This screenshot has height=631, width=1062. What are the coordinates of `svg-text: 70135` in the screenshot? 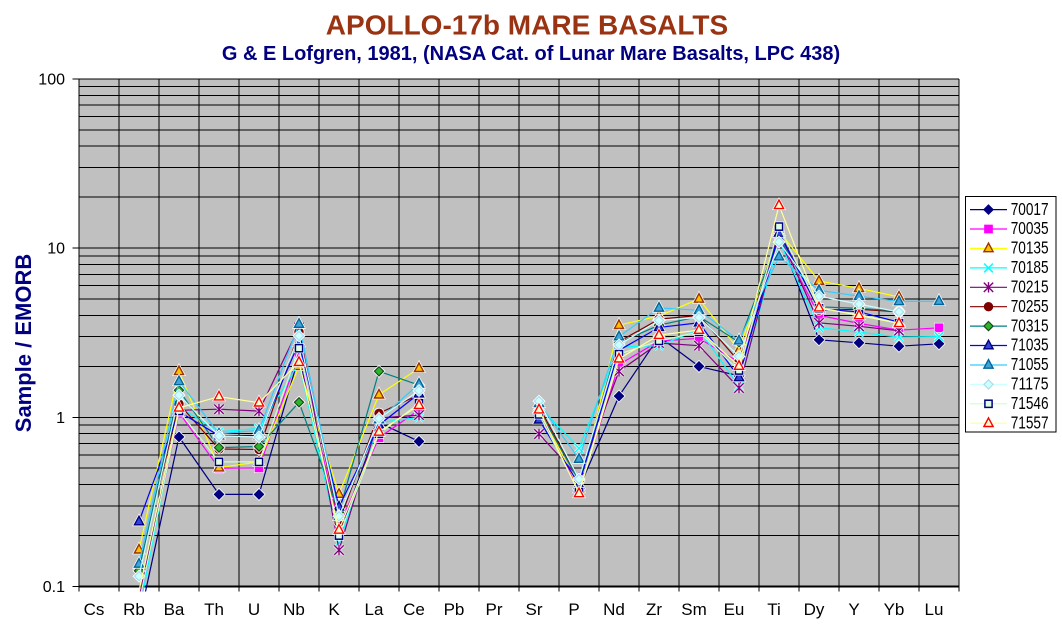 It's located at (1030, 248).